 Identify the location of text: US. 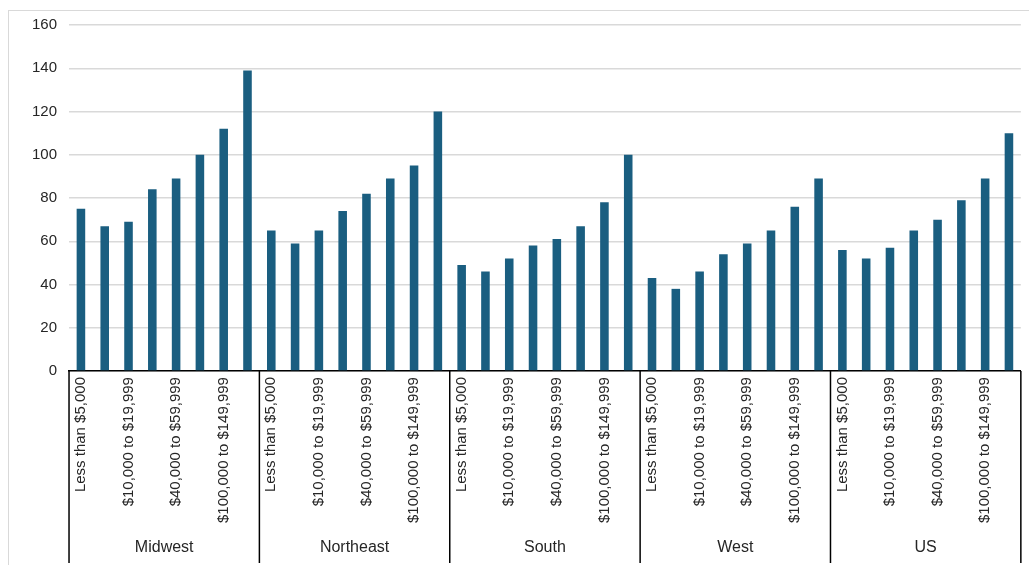
(925, 547).